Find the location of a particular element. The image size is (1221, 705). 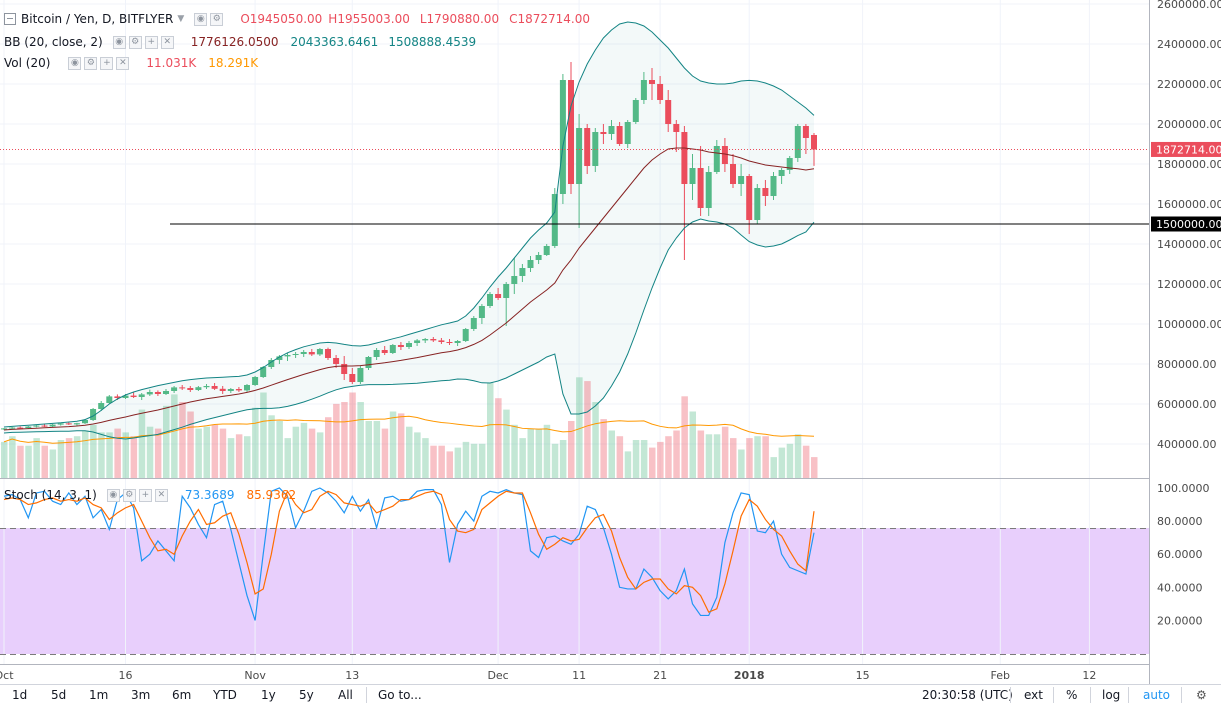

hline-price-tag: 1500000.00 is located at coordinates (1186, 224).